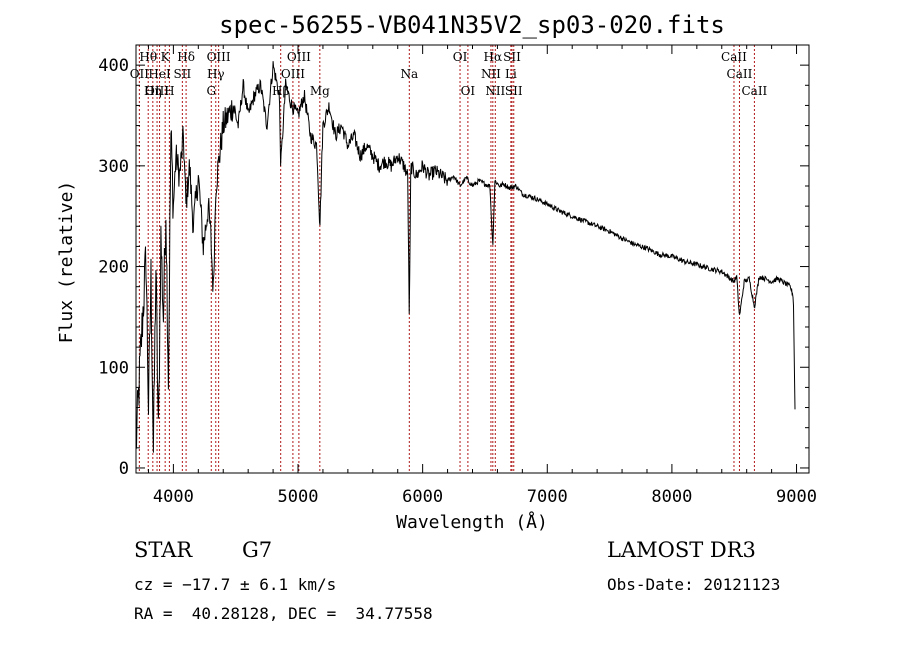 This screenshot has width=900, height=649. What do you see at coordinates (159, 74) in the screenshot?
I see `line-label-HeI: HeI` at bounding box center [159, 74].